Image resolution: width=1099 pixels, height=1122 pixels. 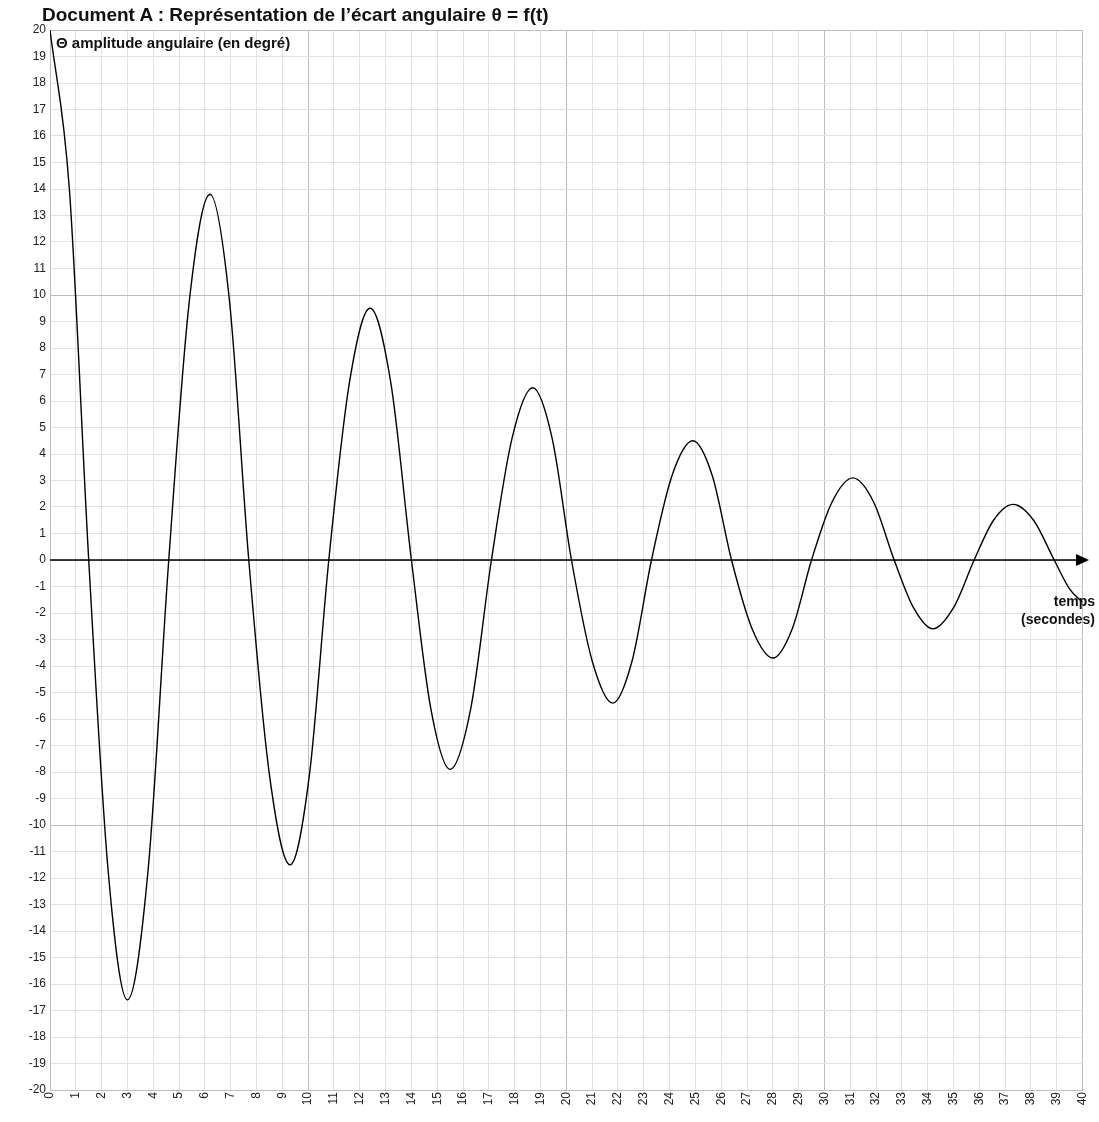 What do you see at coordinates (591, 1098) in the screenshot?
I see `x-tick-label: 21` at bounding box center [591, 1098].